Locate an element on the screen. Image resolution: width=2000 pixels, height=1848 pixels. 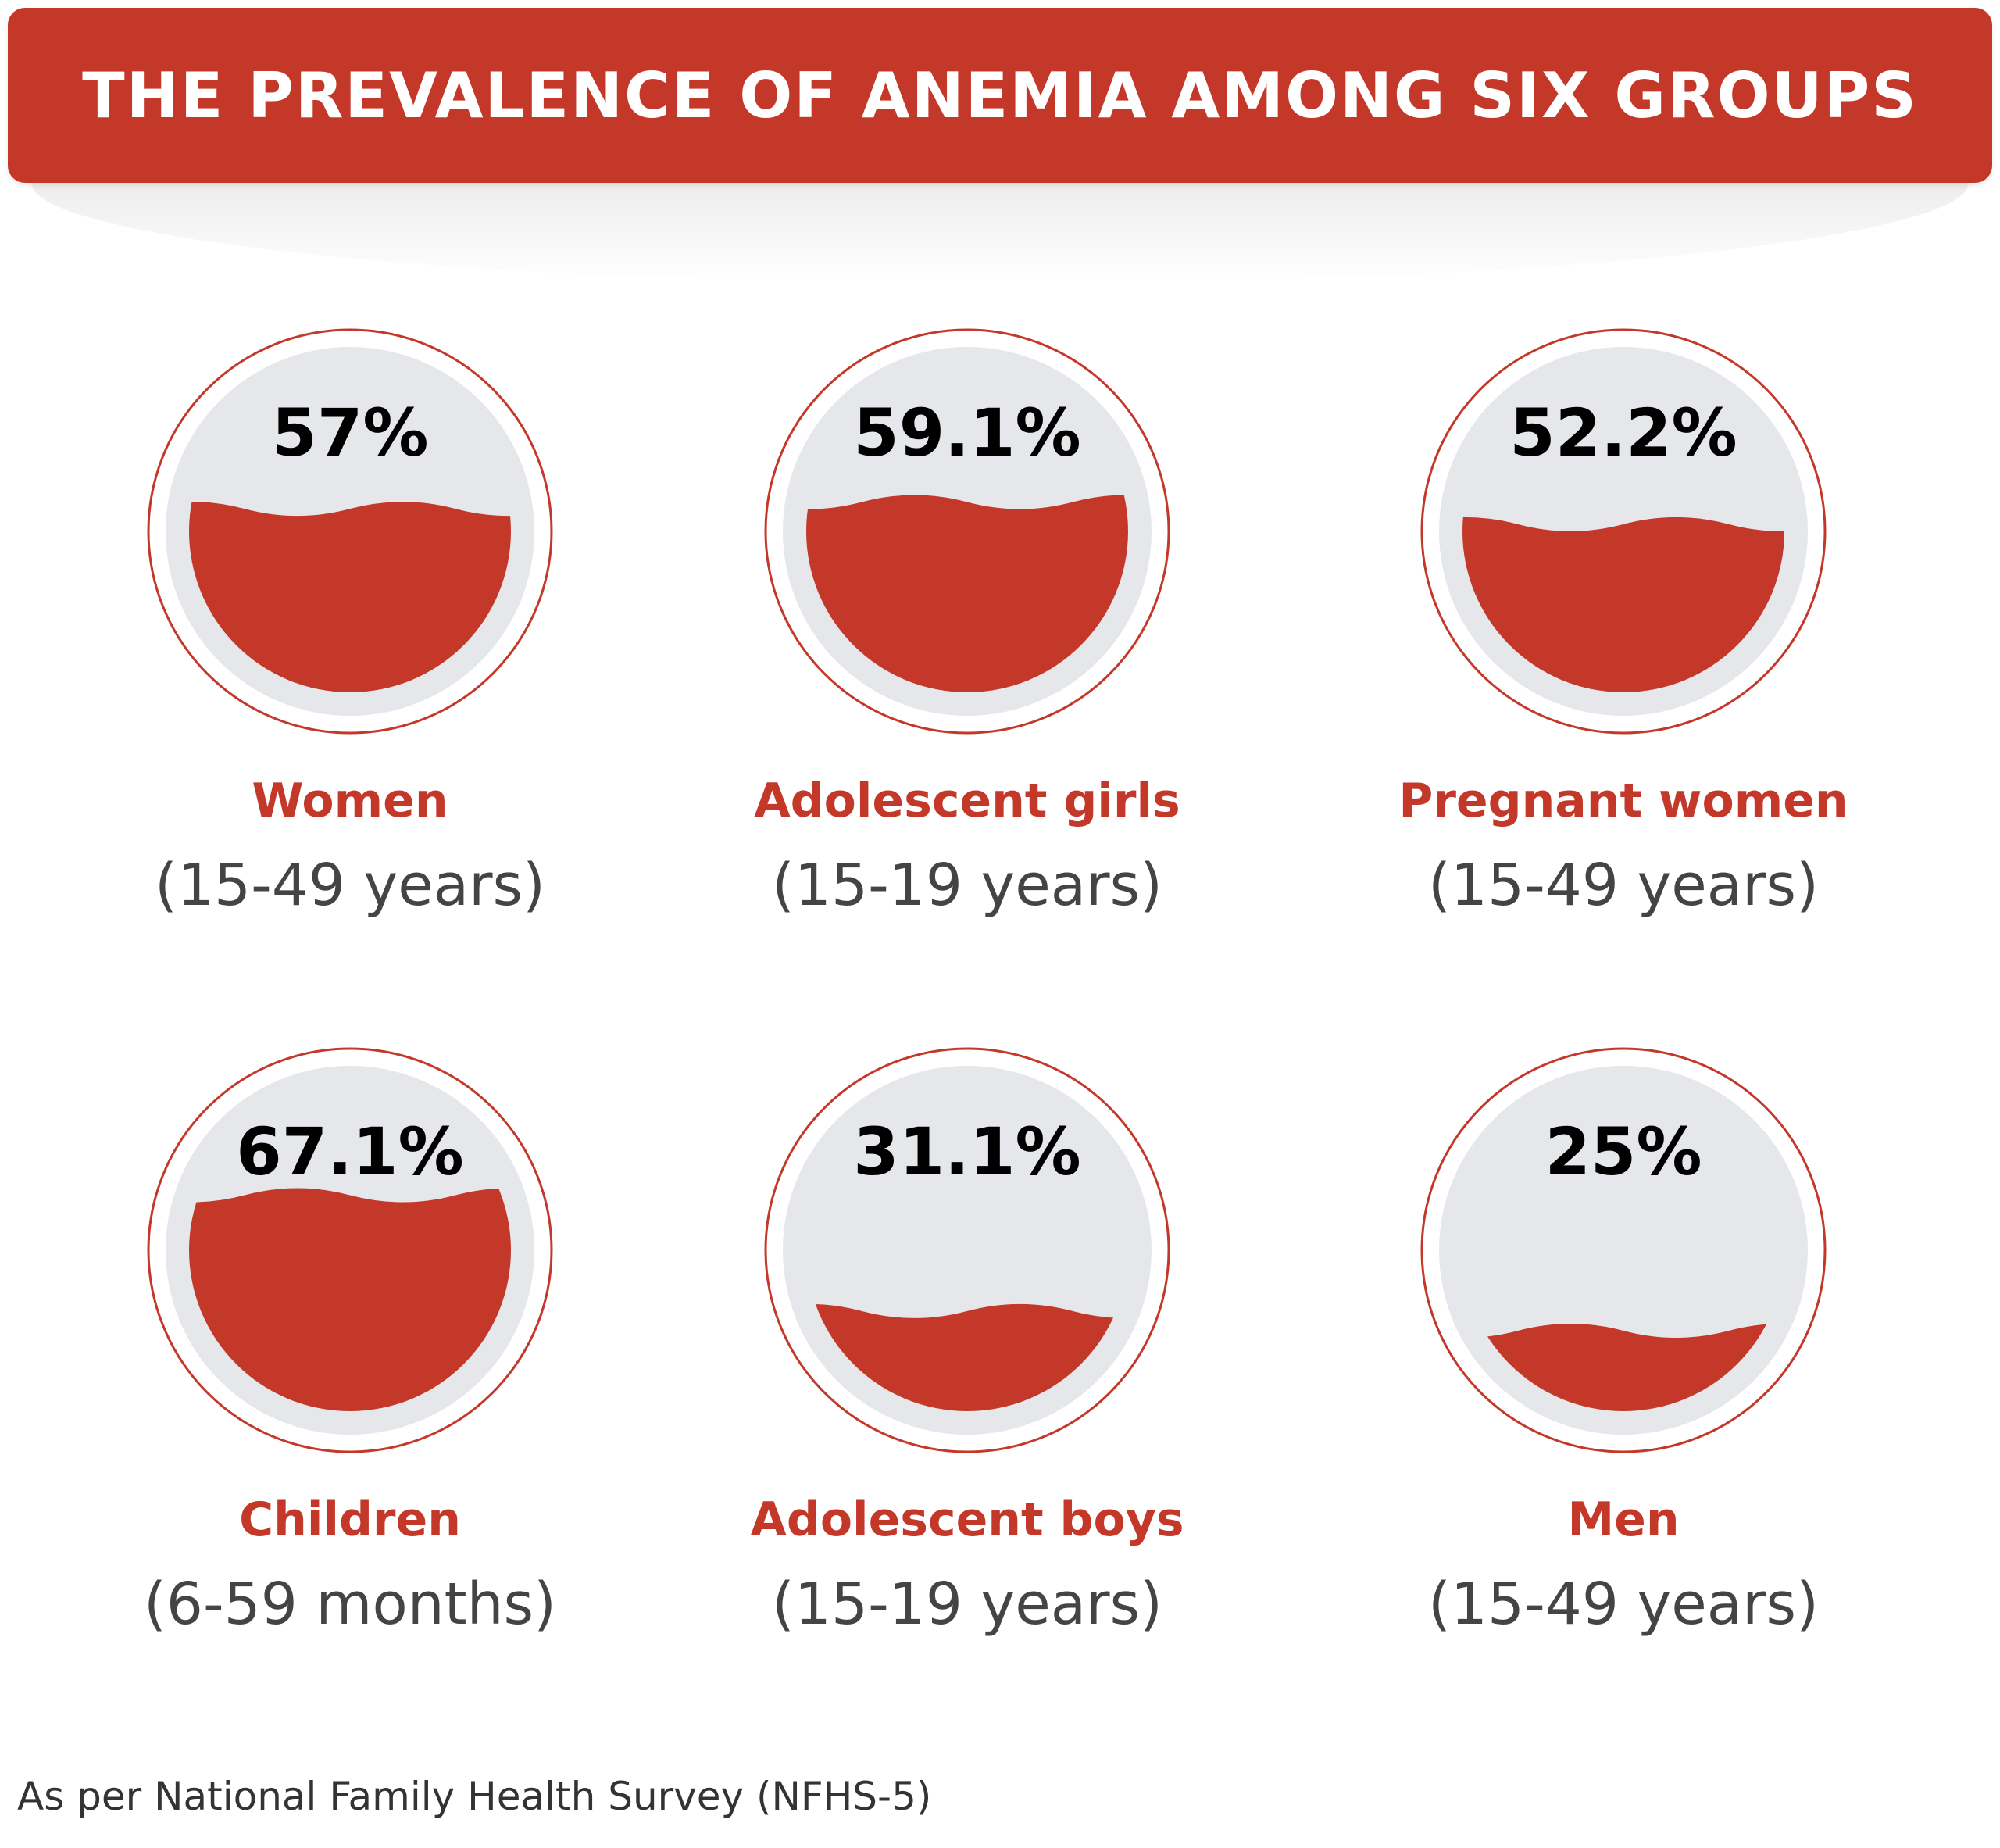
group-name: Children is located at coordinates (350, 1519).